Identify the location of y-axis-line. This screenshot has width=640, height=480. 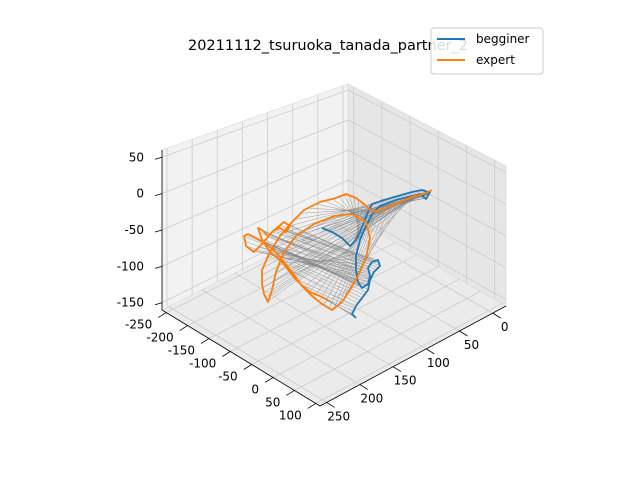
(413, 356).